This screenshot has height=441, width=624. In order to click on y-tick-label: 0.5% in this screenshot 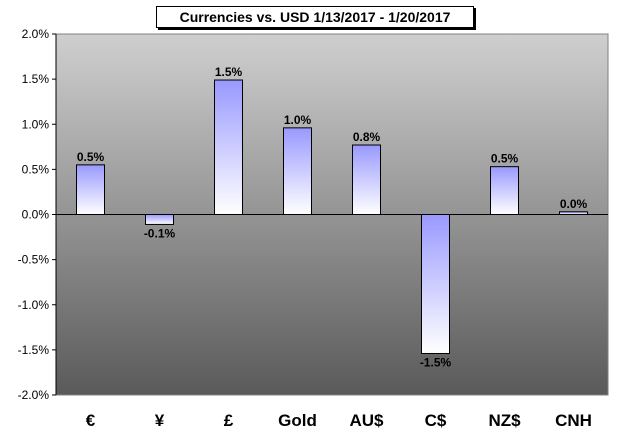, I will do `click(36, 169)`.